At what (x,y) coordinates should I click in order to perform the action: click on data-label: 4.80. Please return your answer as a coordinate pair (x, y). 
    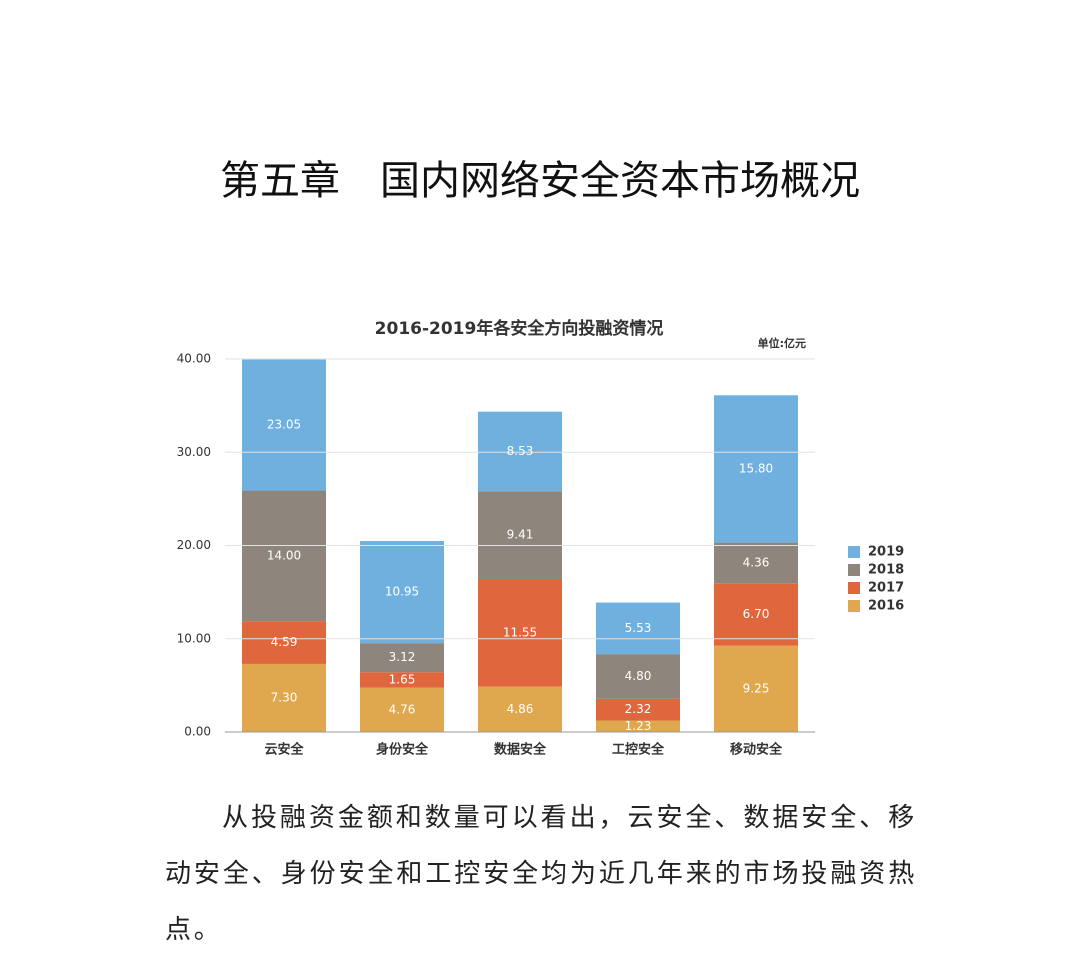
    Looking at the image, I should click on (638, 676).